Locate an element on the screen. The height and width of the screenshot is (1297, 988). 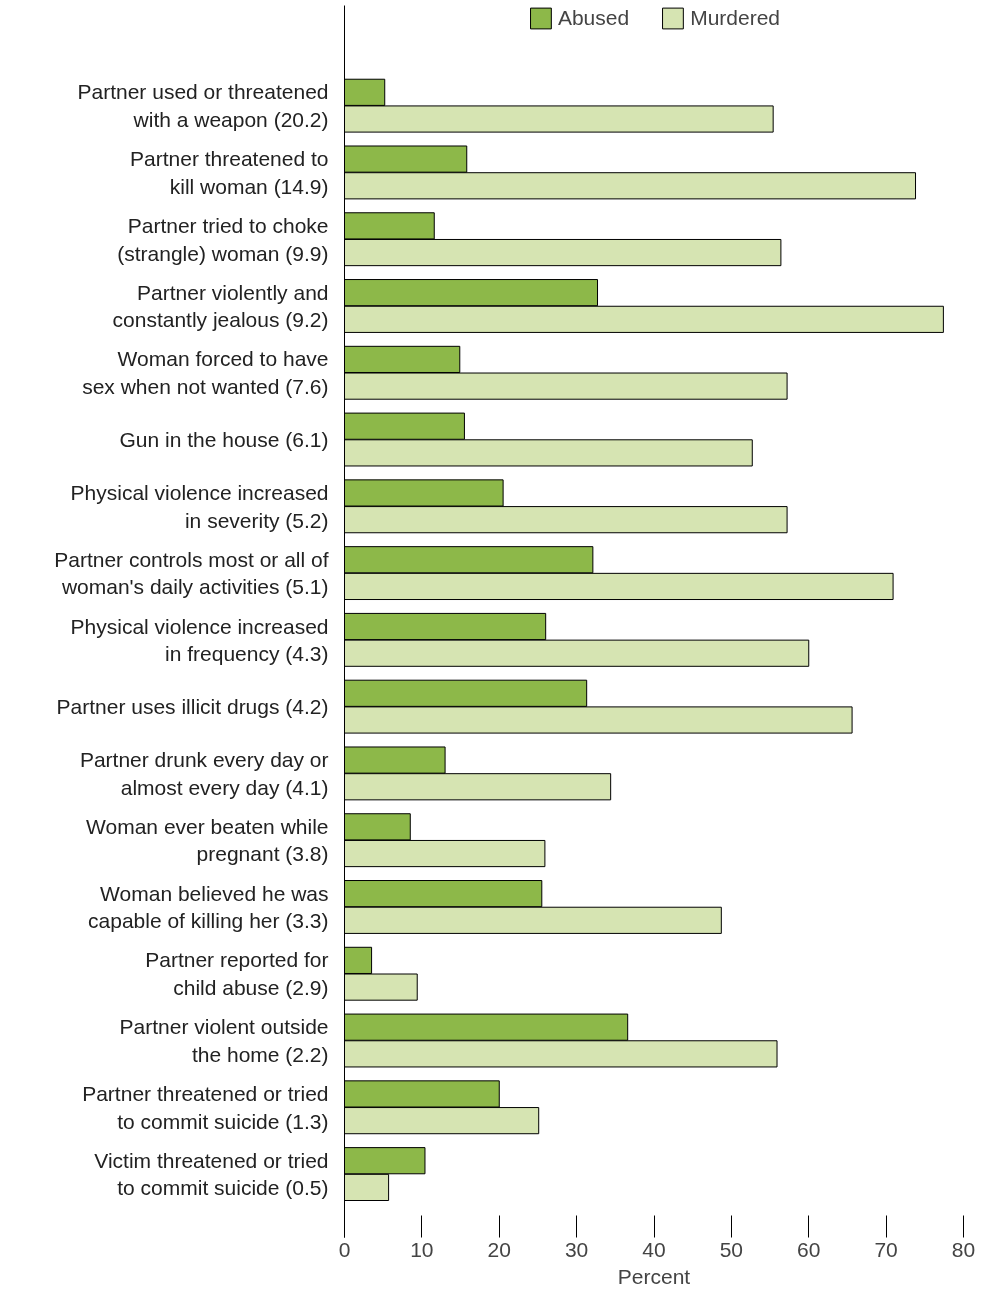
x-tick-label: 40 is located at coordinates (654, 1249).